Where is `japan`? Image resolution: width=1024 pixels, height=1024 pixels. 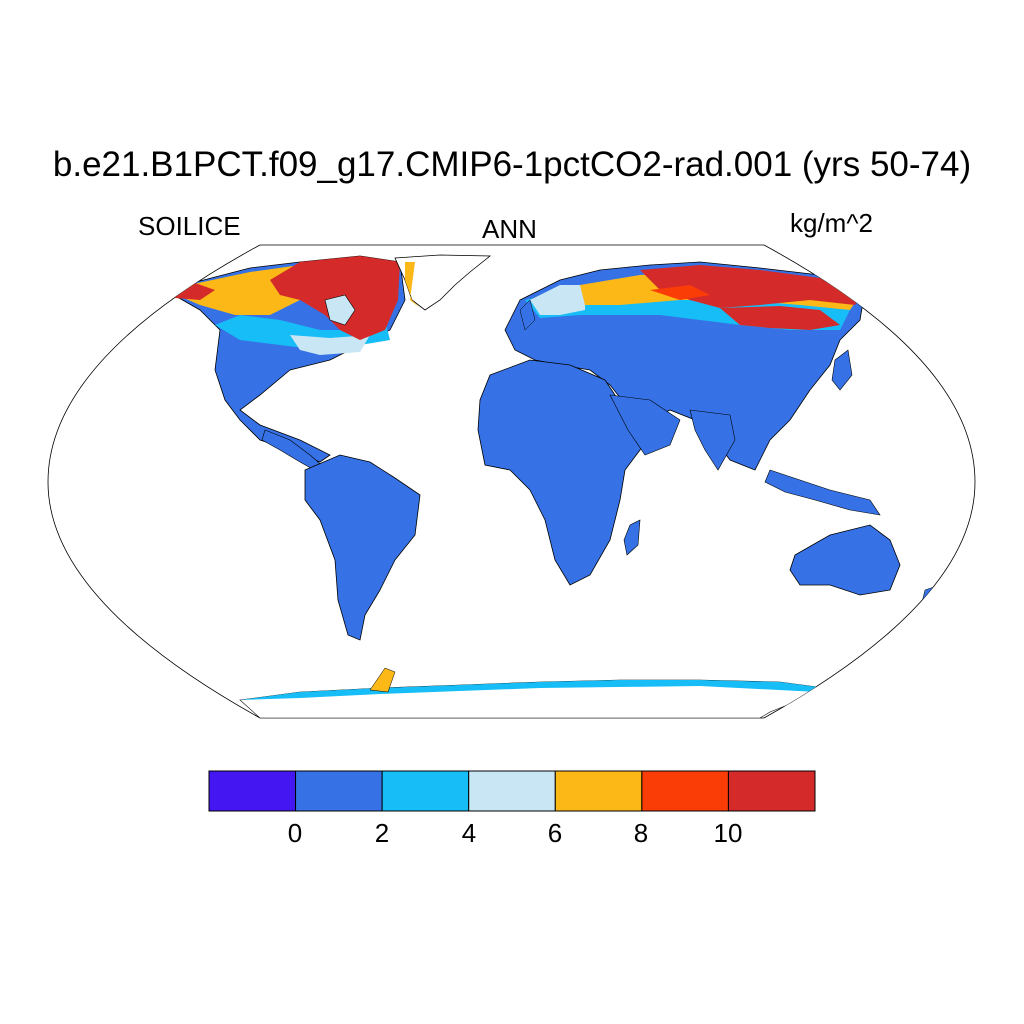 japan is located at coordinates (842, 370).